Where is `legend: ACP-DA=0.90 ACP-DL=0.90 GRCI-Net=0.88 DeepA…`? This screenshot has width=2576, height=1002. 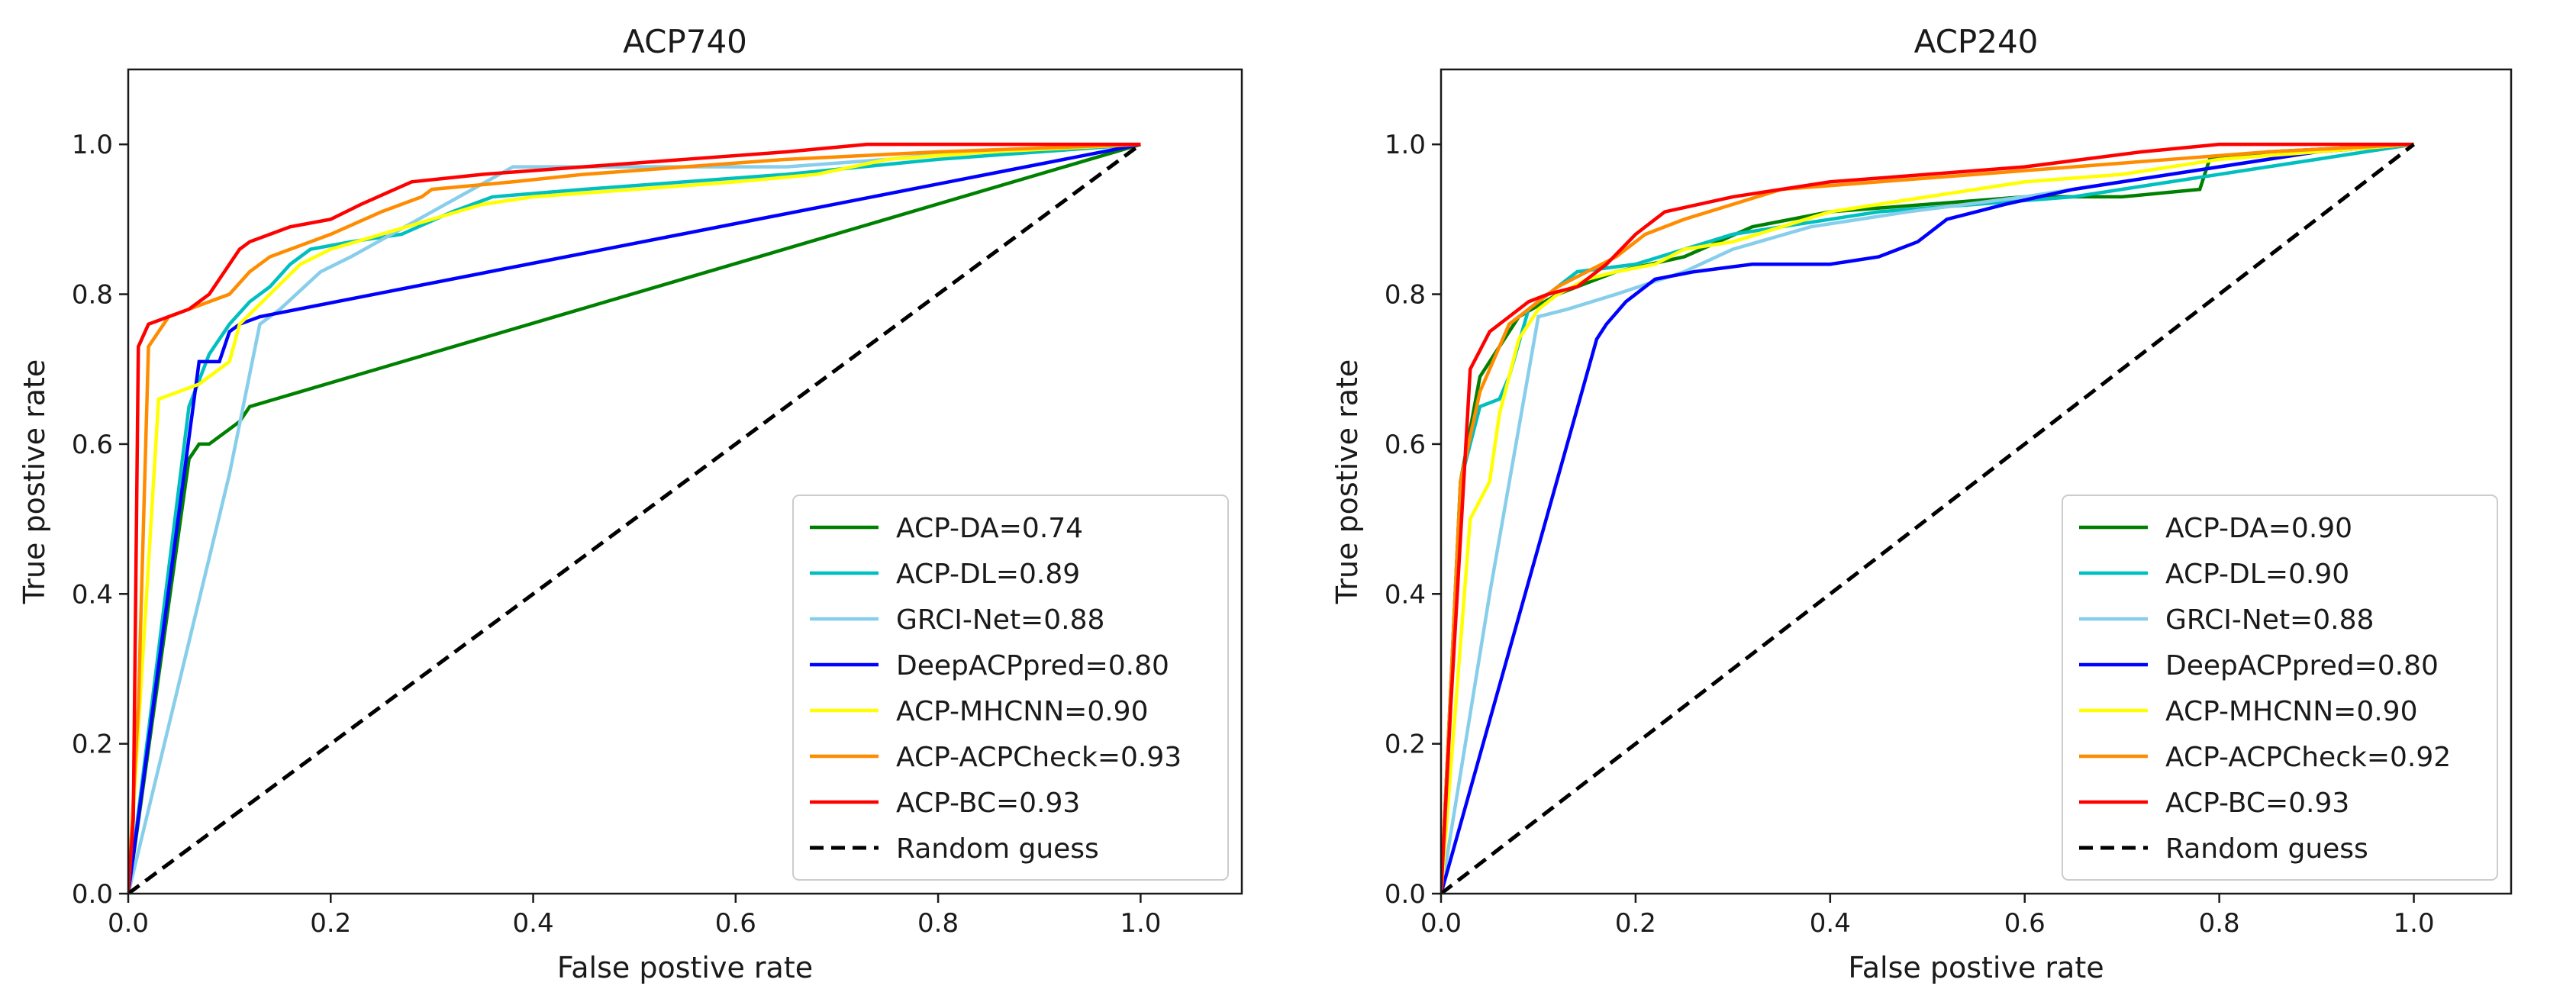 legend: ACP-DA=0.90 ACP-DL=0.90 GRCI-Net=0.88 DeepA… is located at coordinates (2280, 688).